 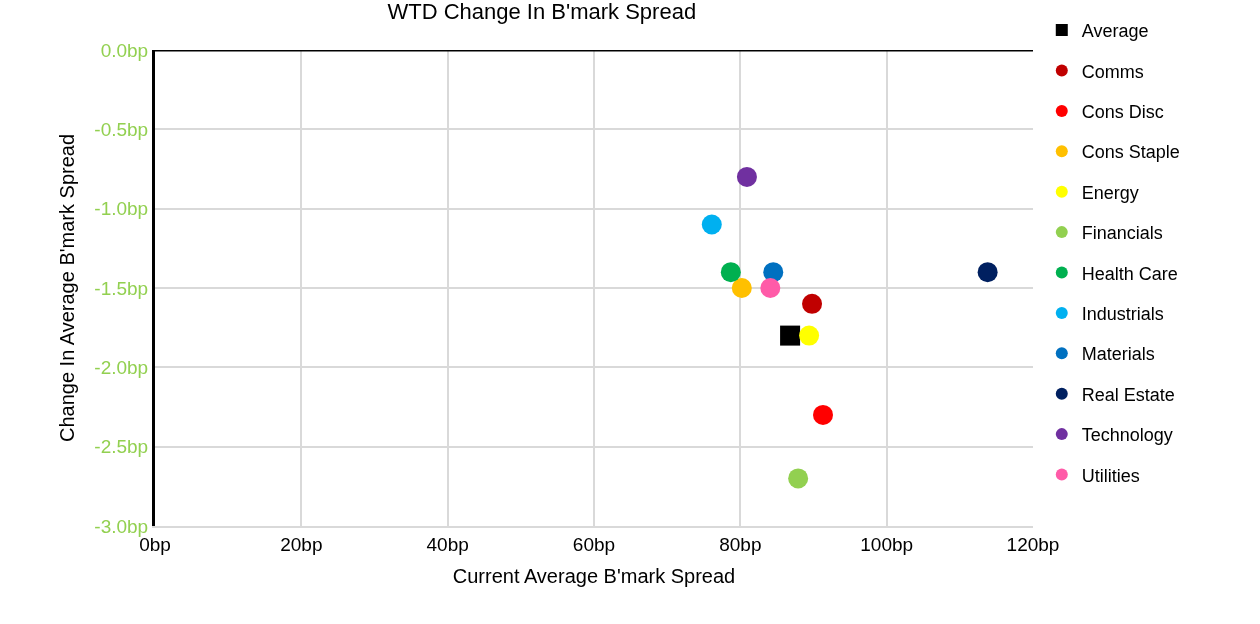 I want to click on chart-title: WTD Change In B'mark Spread, so click(x=542, y=12).